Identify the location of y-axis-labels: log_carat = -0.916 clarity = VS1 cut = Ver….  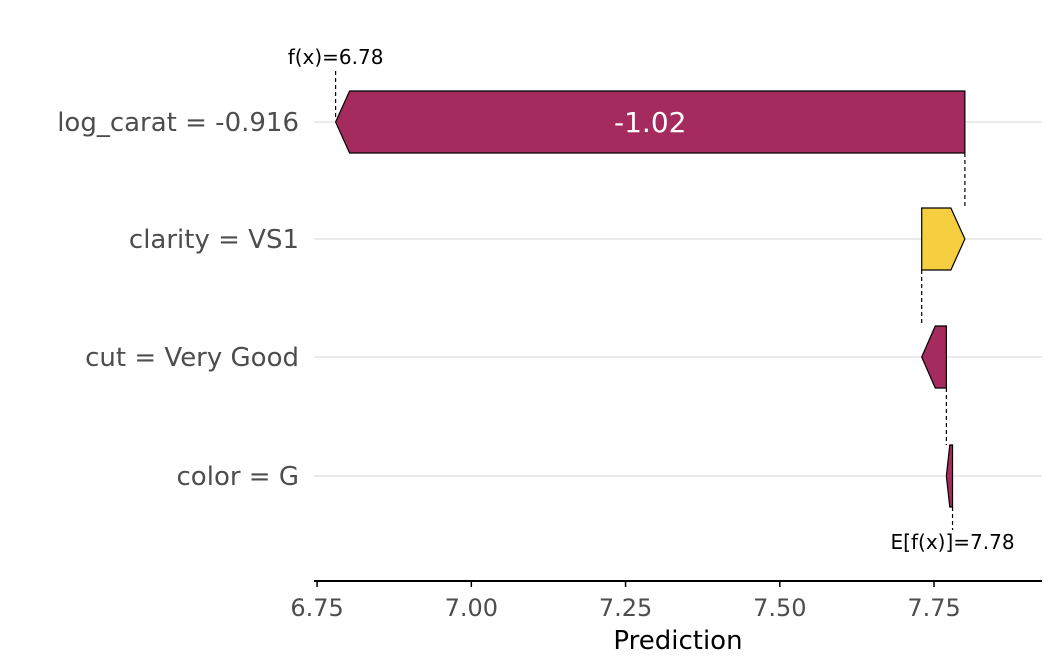
(178, 300).